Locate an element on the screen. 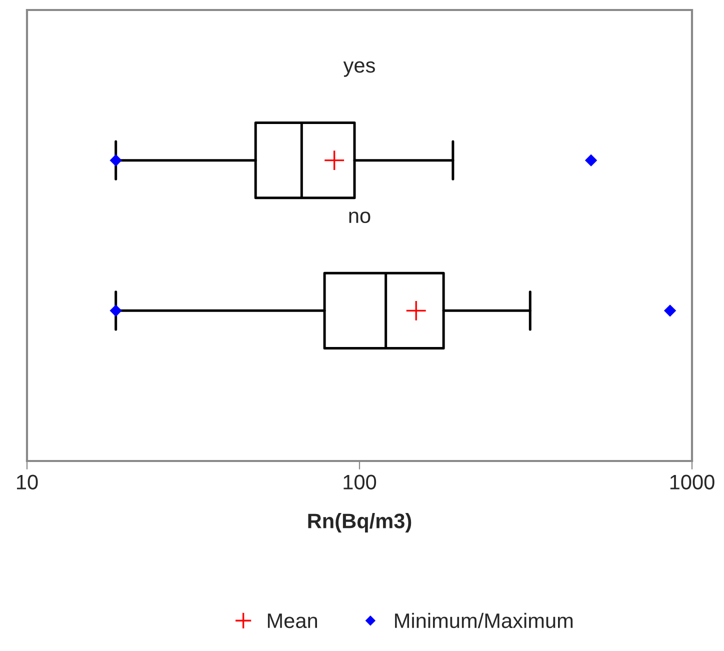  x-axis-title: Rn(Bq/m3) is located at coordinates (360, 522).